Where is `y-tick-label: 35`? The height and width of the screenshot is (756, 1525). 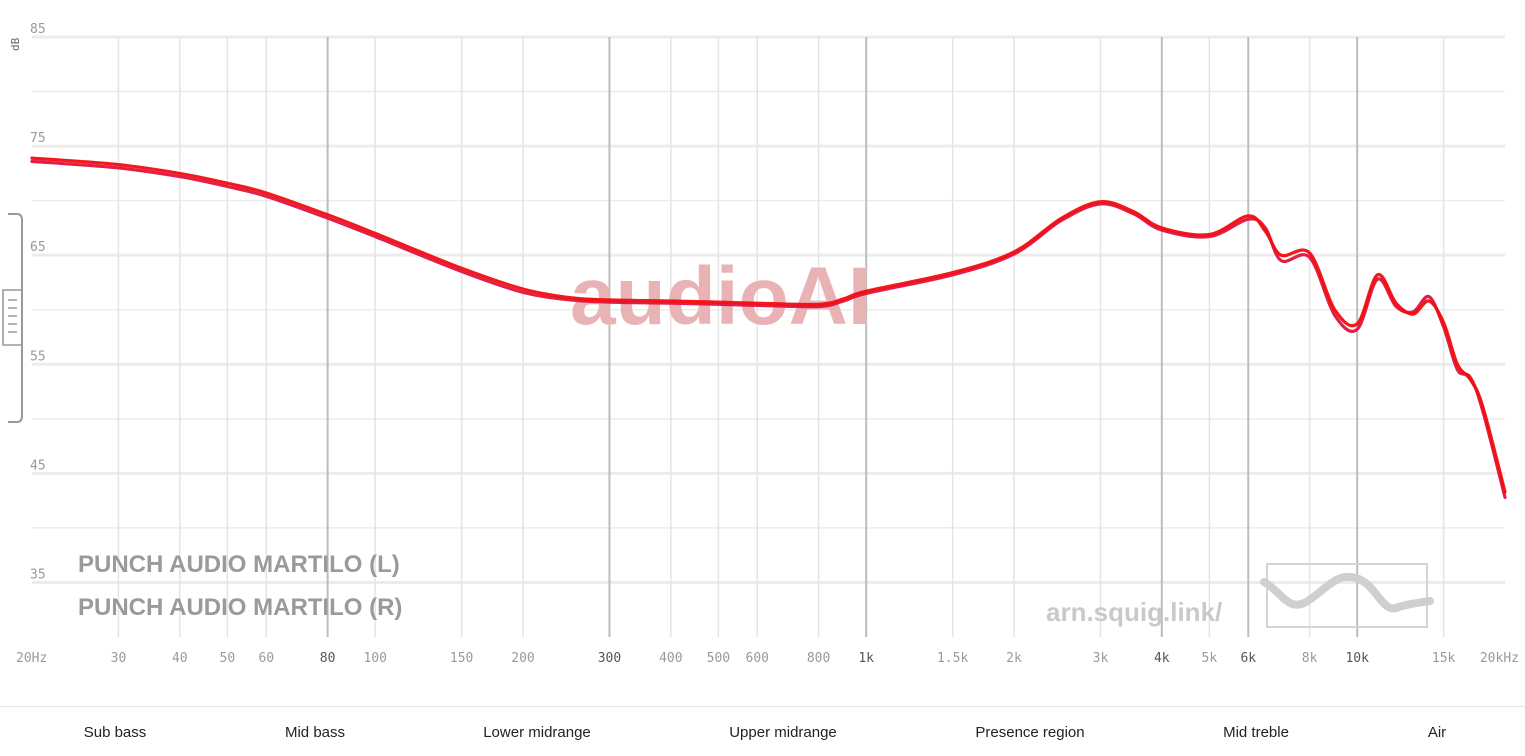
y-tick-label: 35 is located at coordinates (38, 574).